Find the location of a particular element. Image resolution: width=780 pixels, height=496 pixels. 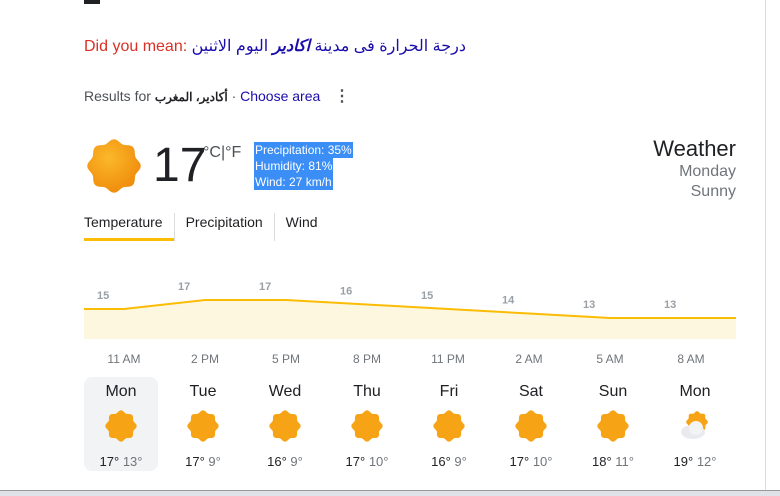

day-forecast-mon: Mon 17° 13° is located at coordinates (121, 424).